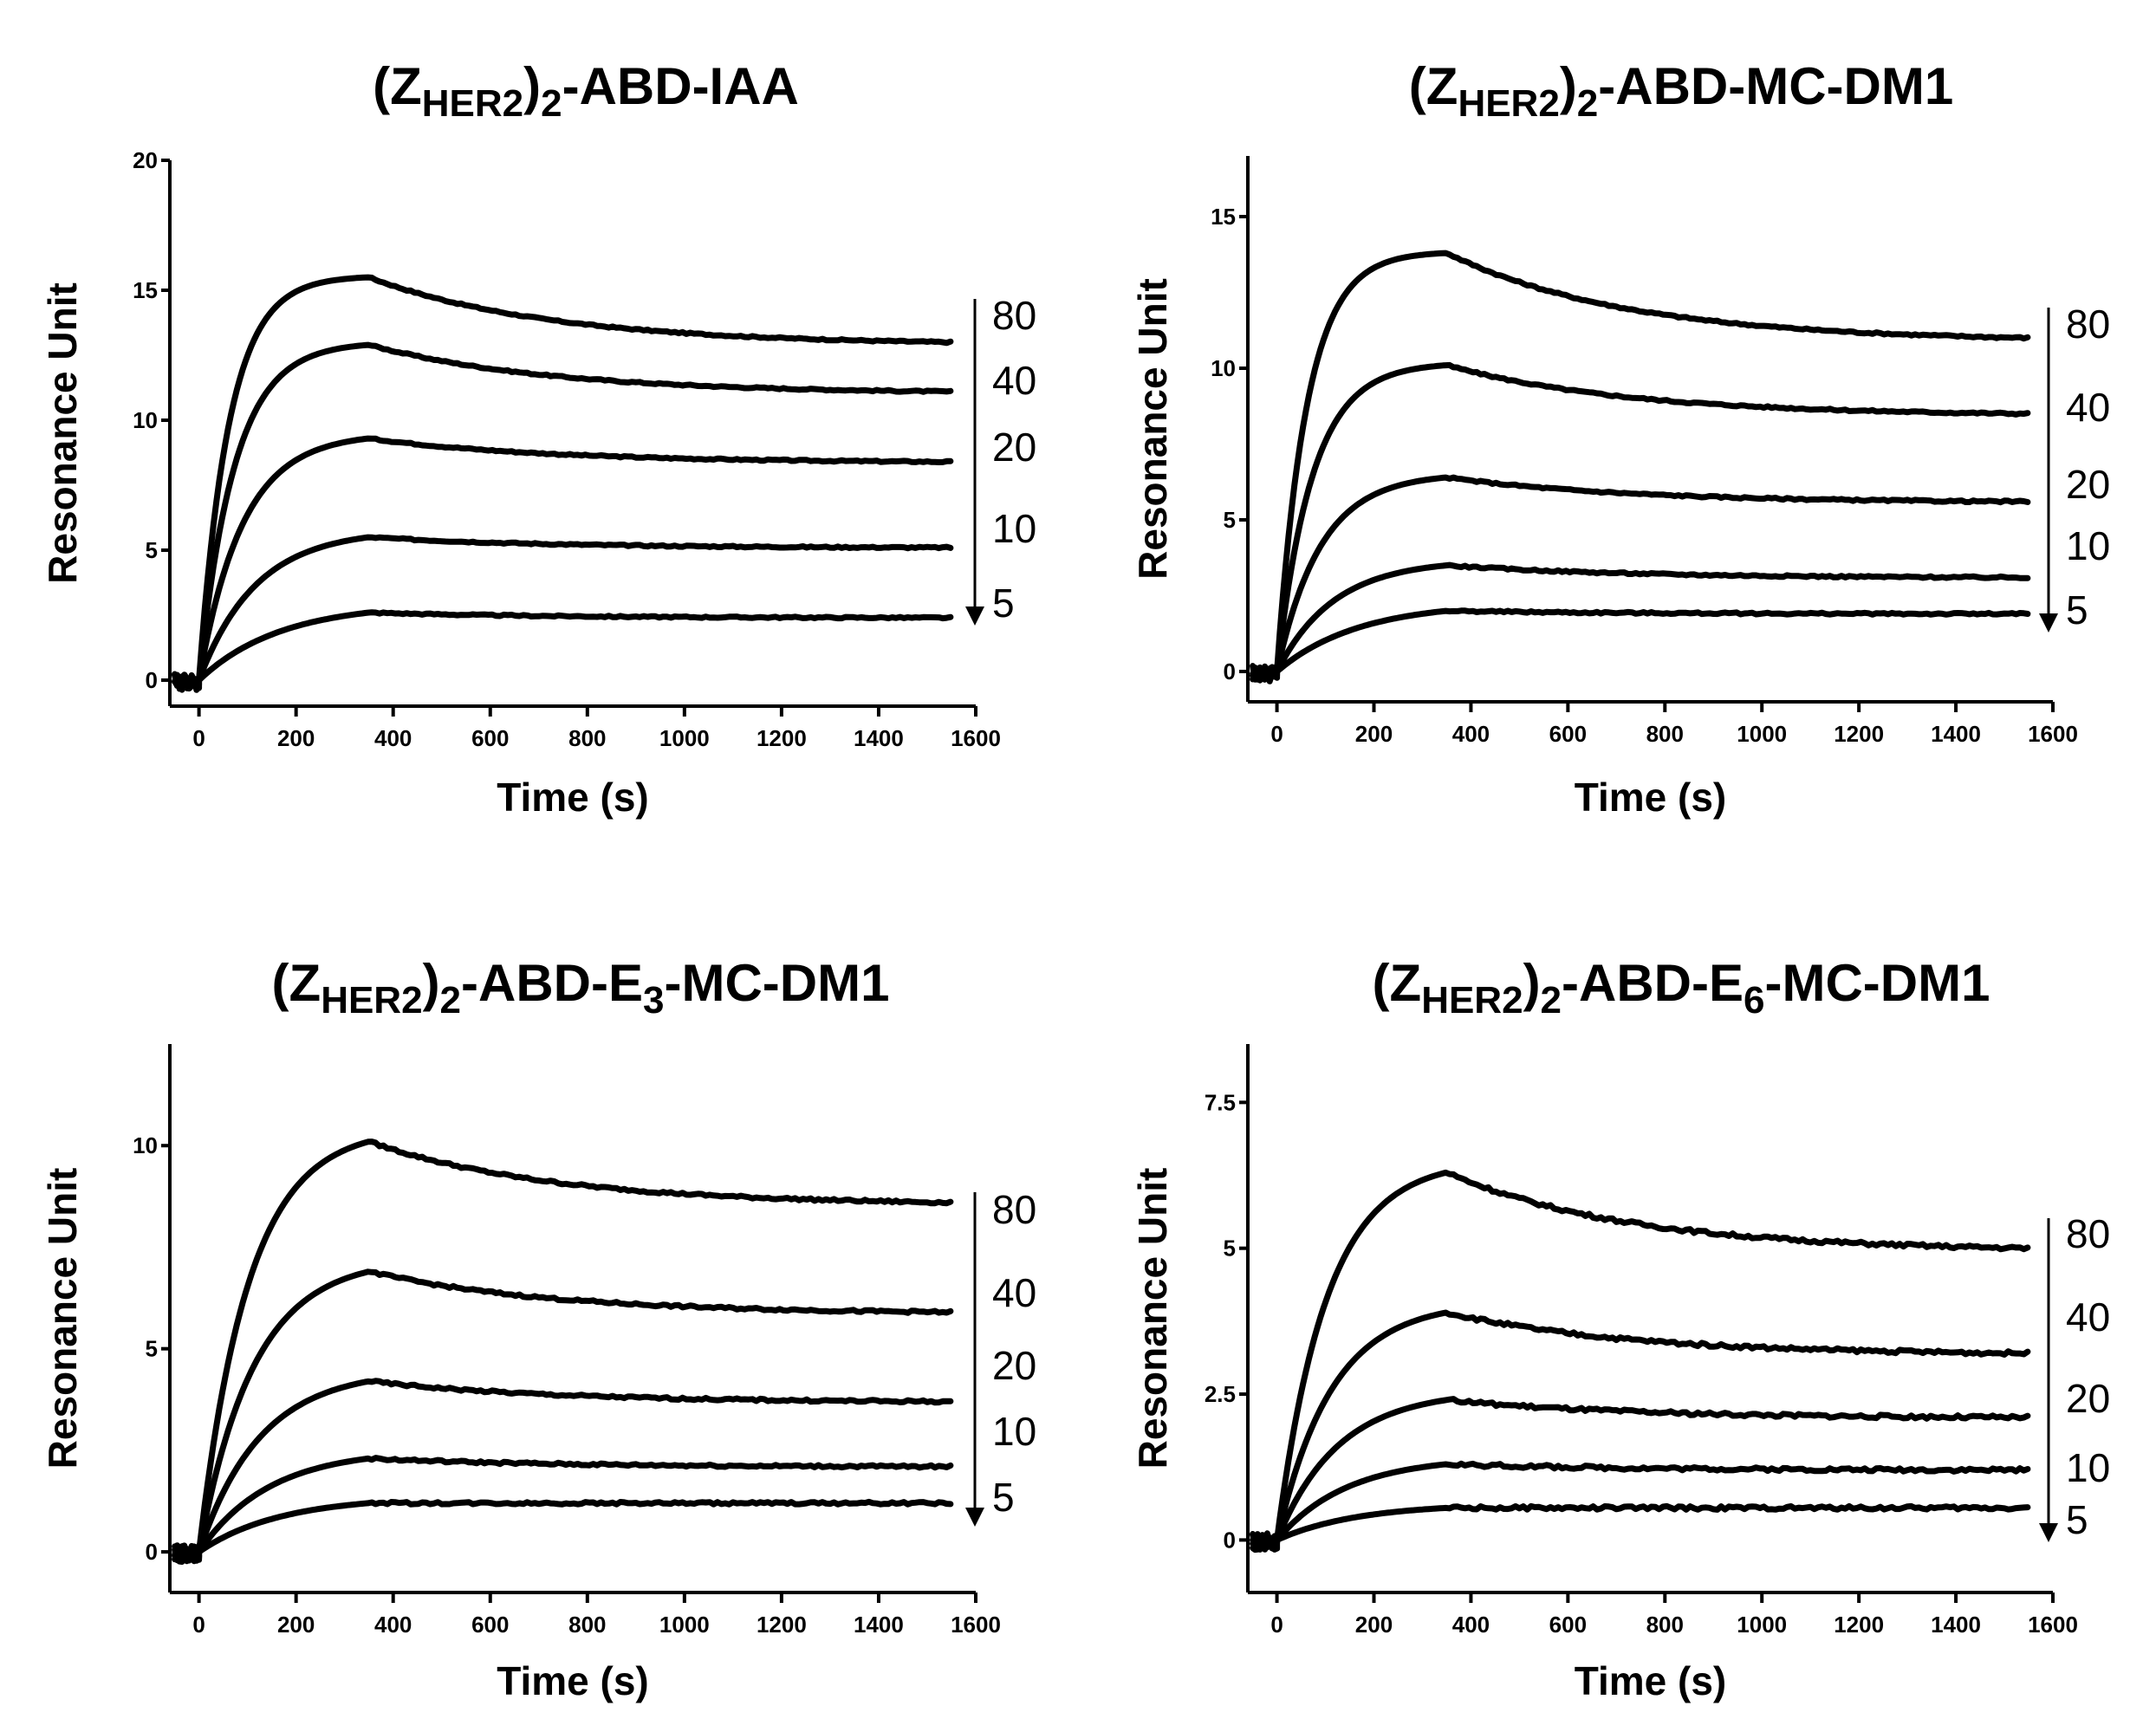 The width and height of the screenshot is (2156, 1719). I want to click on title-part-subscript3: 3, so click(653, 1001).